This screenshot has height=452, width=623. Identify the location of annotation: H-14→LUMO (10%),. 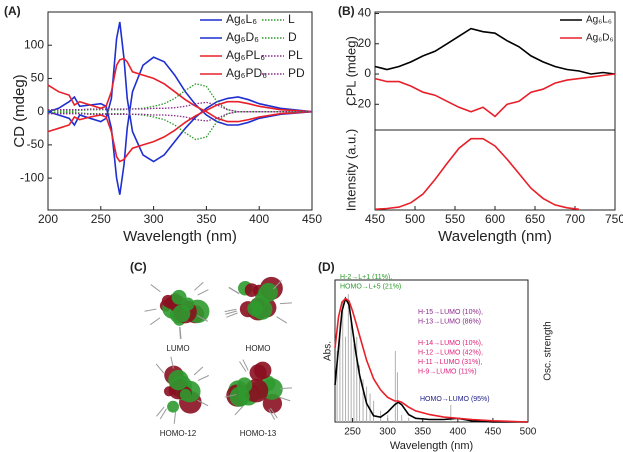
(450, 343).